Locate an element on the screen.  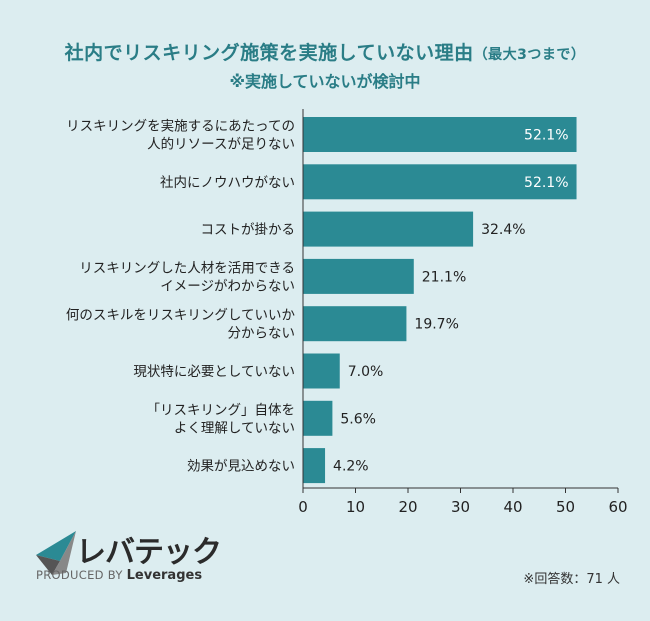
bar-value-label-6: 5.6% is located at coordinates (358, 419).